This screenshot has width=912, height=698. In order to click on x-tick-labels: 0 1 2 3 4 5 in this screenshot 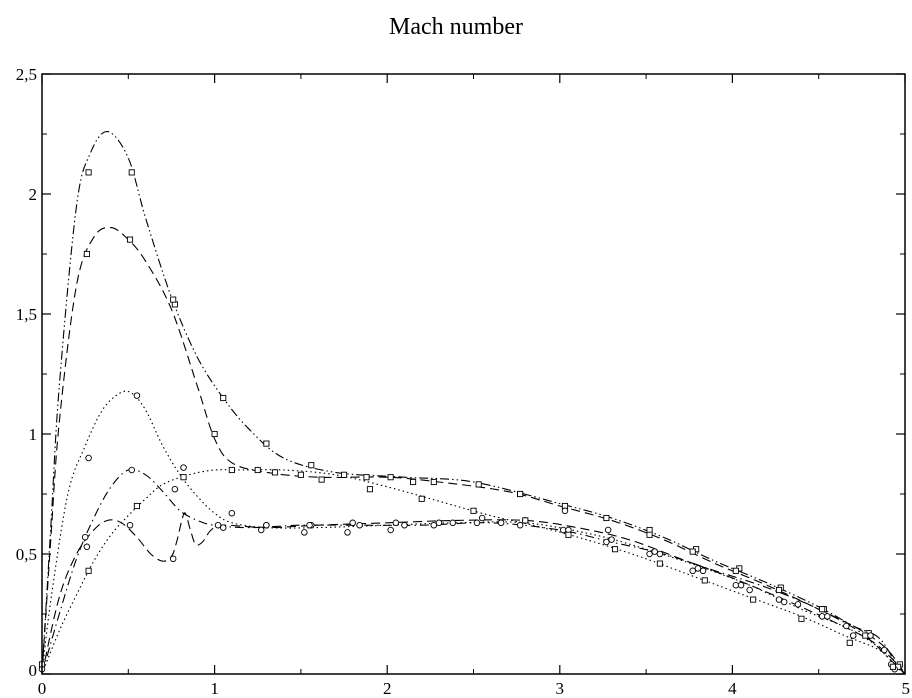, I will do `click(474, 688)`.